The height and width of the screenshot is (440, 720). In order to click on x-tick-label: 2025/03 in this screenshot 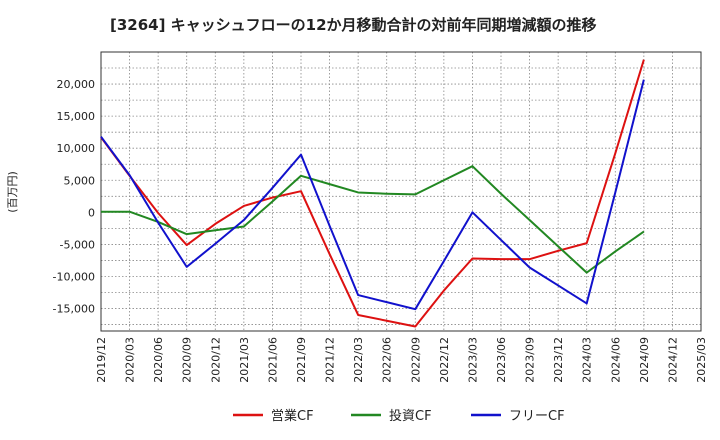, I will do `click(701, 360)`.